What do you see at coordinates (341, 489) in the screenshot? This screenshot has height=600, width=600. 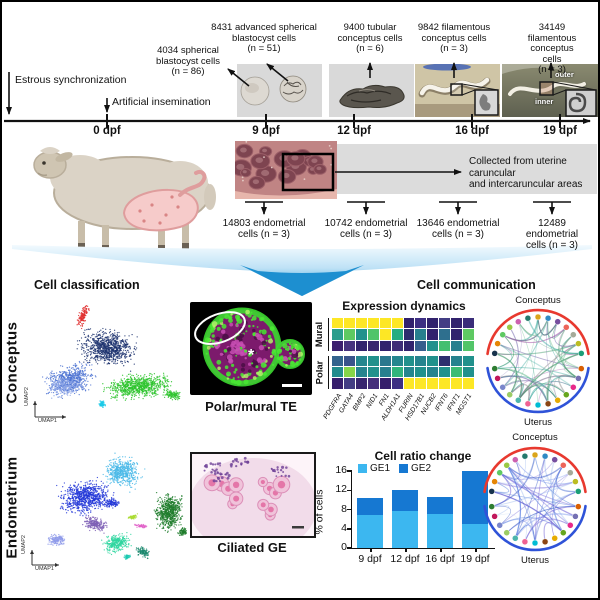 I see `y-tick-label: 12` at bounding box center [341, 489].